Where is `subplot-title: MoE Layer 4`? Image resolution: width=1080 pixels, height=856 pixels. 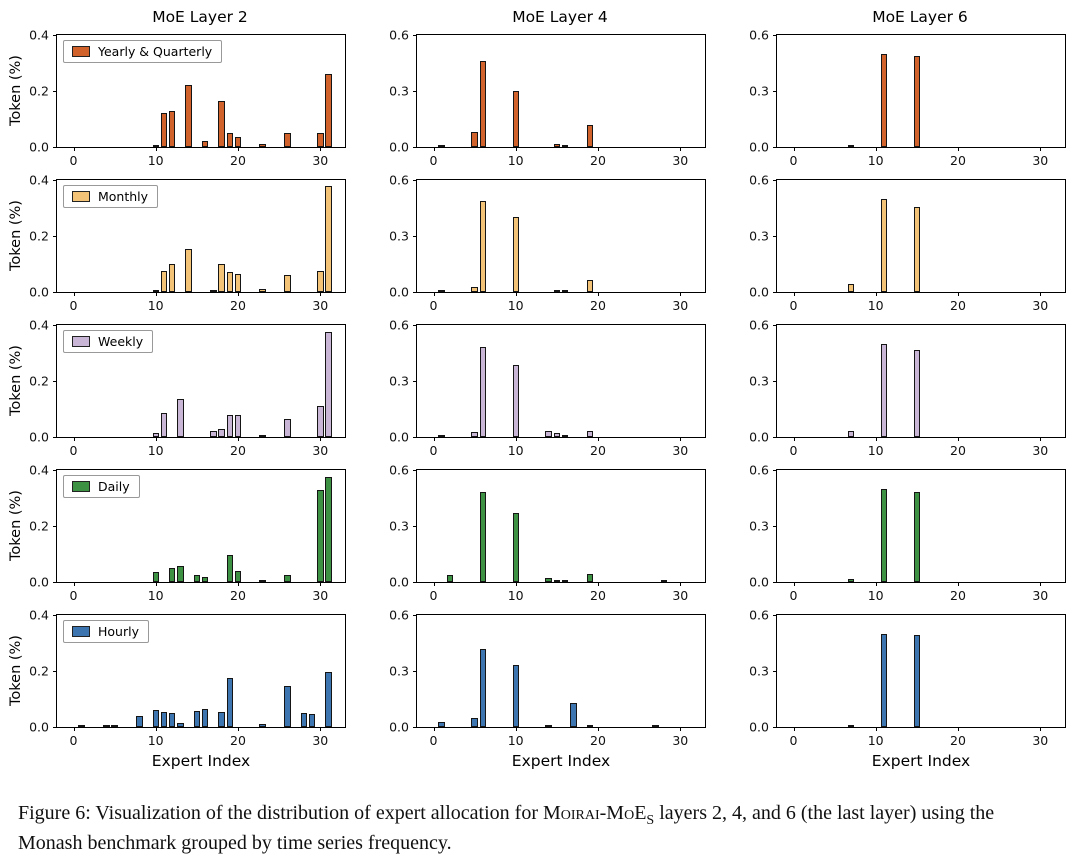
subplot-title: MoE Layer 4 is located at coordinates (560, 17).